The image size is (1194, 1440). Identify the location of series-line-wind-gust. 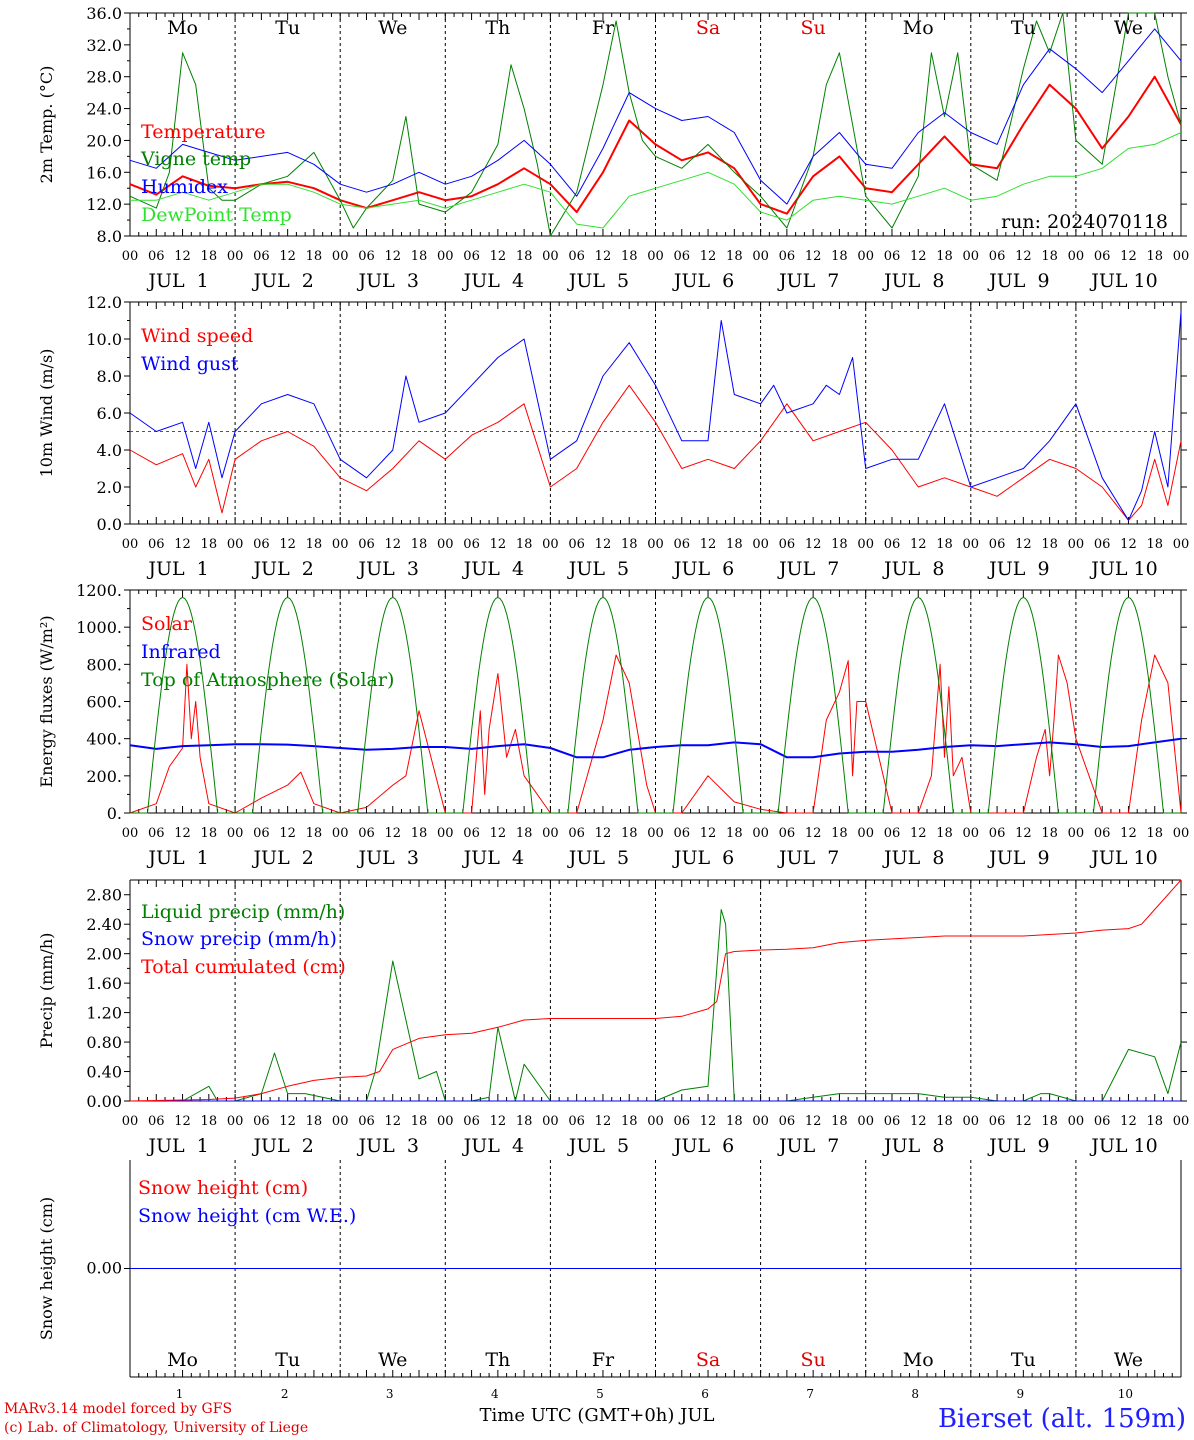
(655, 416).